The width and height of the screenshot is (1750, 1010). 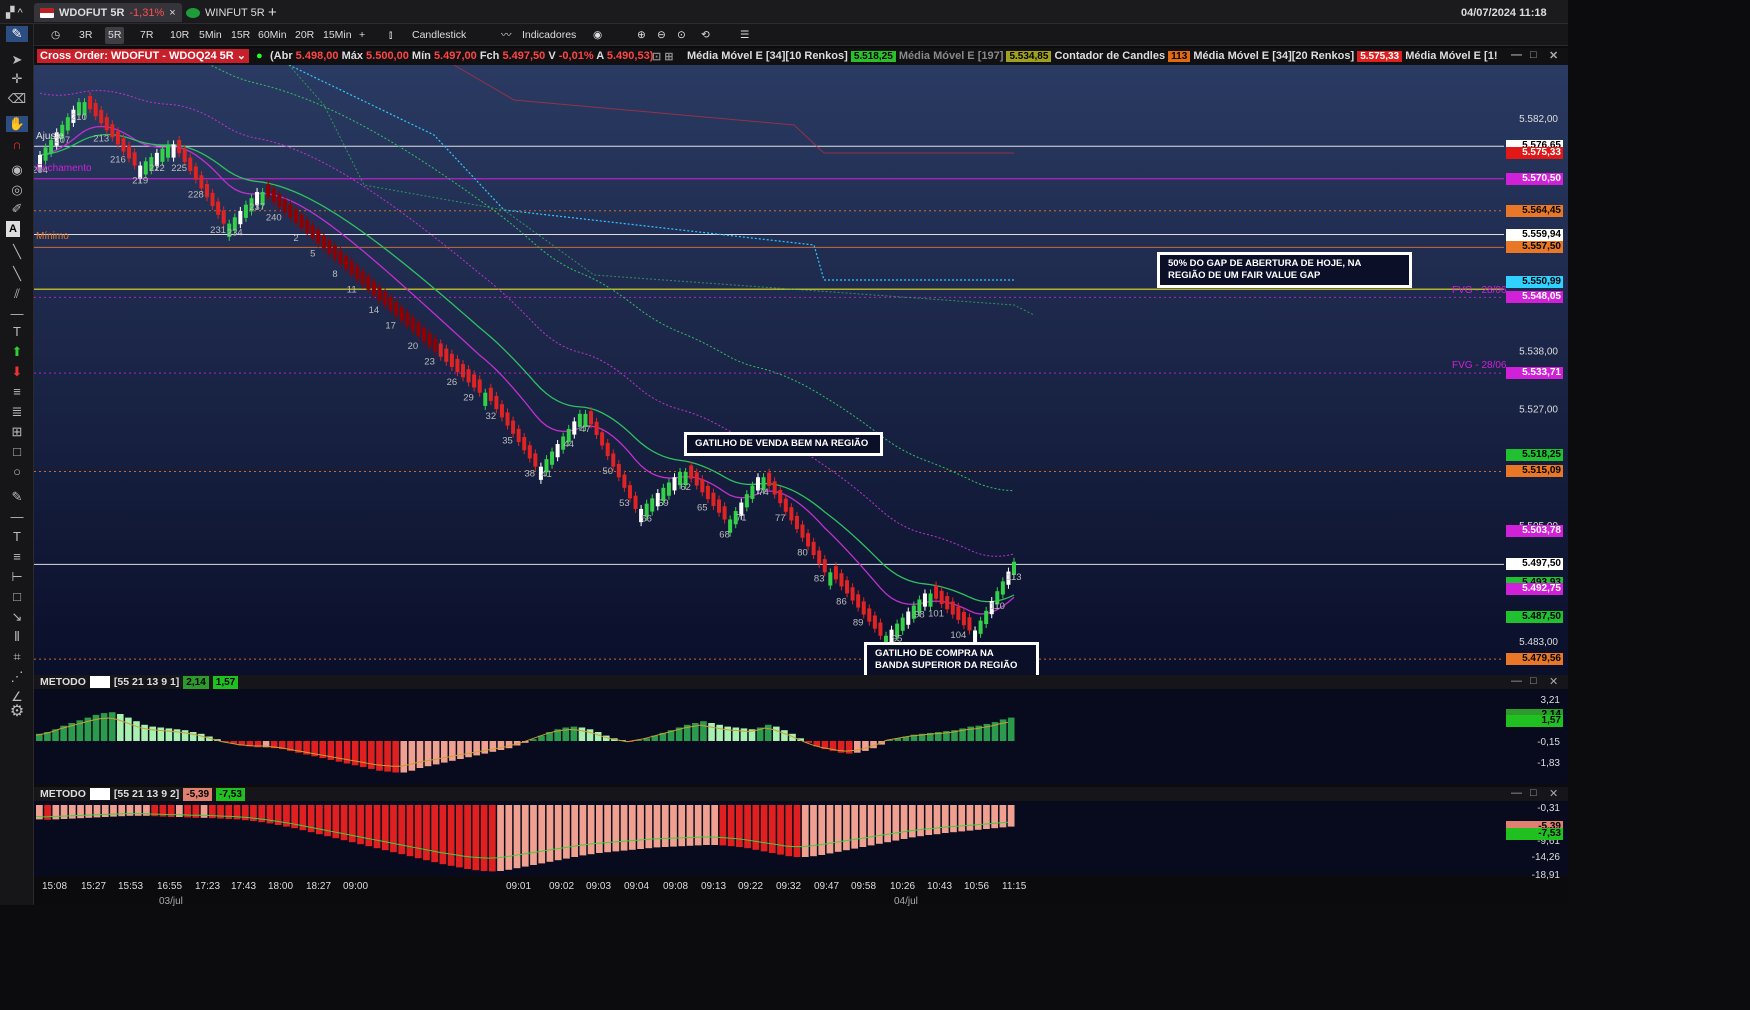 I want to click on period-3r: 3R, so click(x=86, y=35).